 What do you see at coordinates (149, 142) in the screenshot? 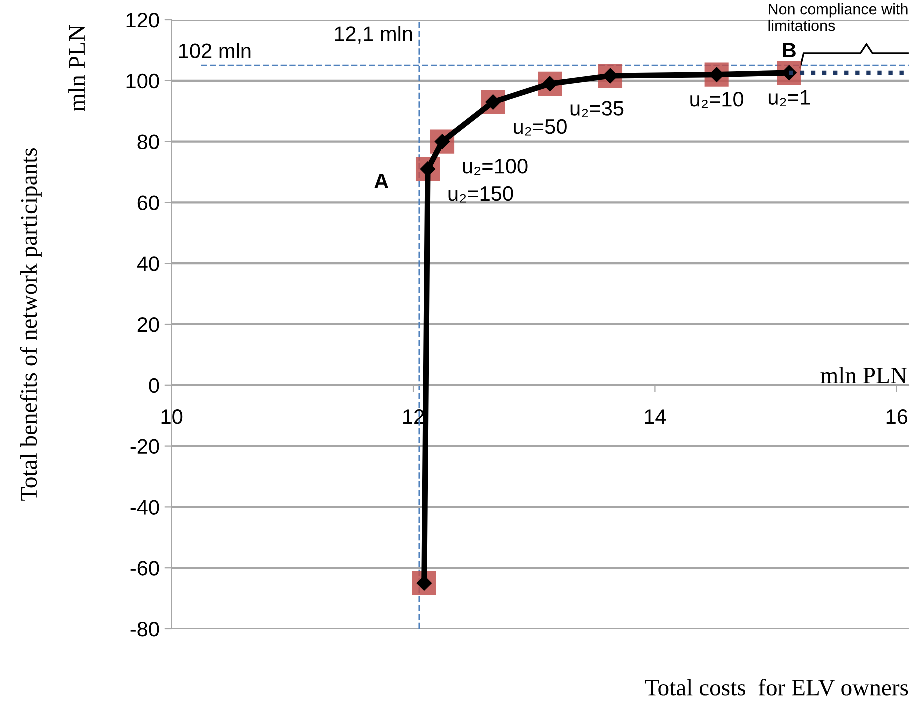
I see `y-tick-label: 80` at bounding box center [149, 142].